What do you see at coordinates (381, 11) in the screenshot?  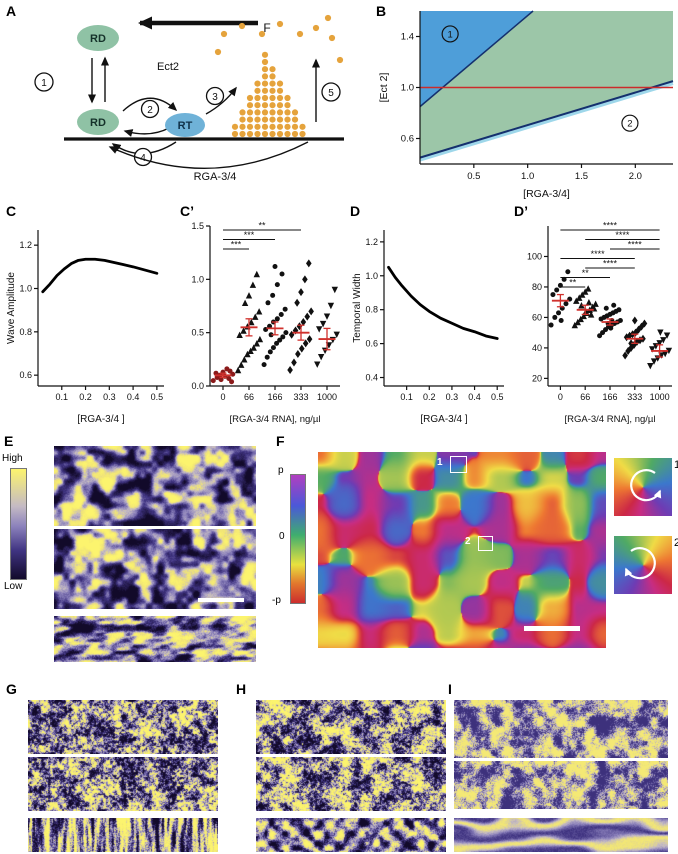 I see `panel-label-b: B` at bounding box center [381, 11].